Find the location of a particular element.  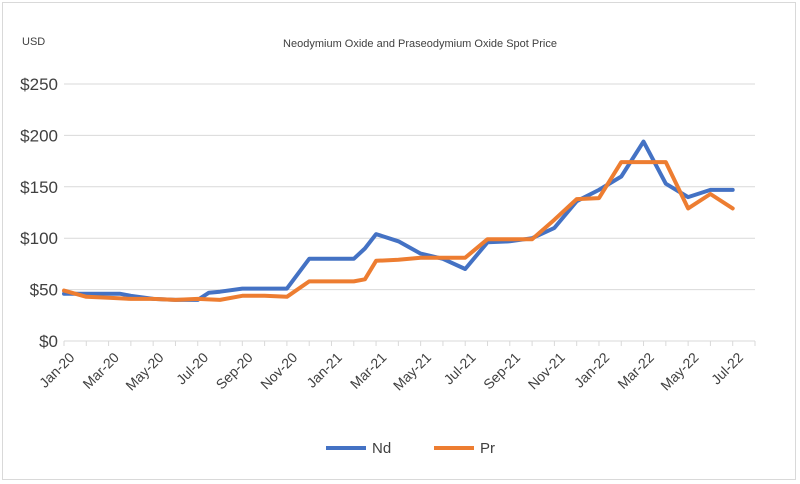

x-tick-label: Sep-20 is located at coordinates (234, 370).